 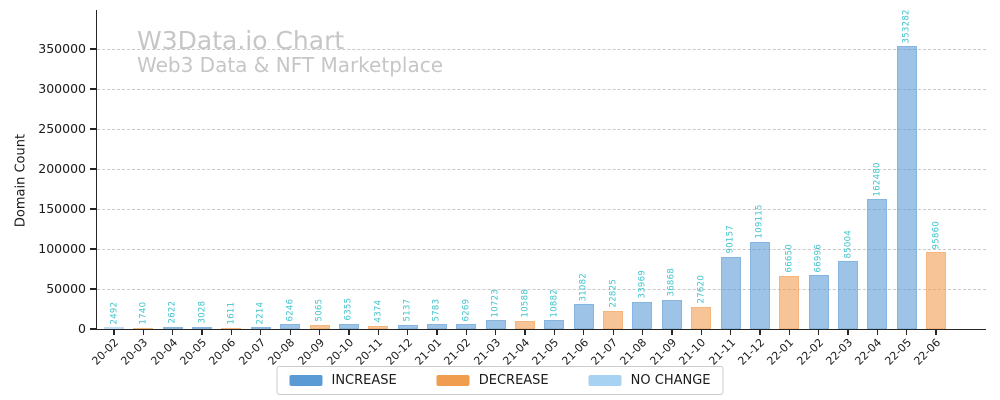 I want to click on bar-value-label: 85004, so click(x=848, y=243).